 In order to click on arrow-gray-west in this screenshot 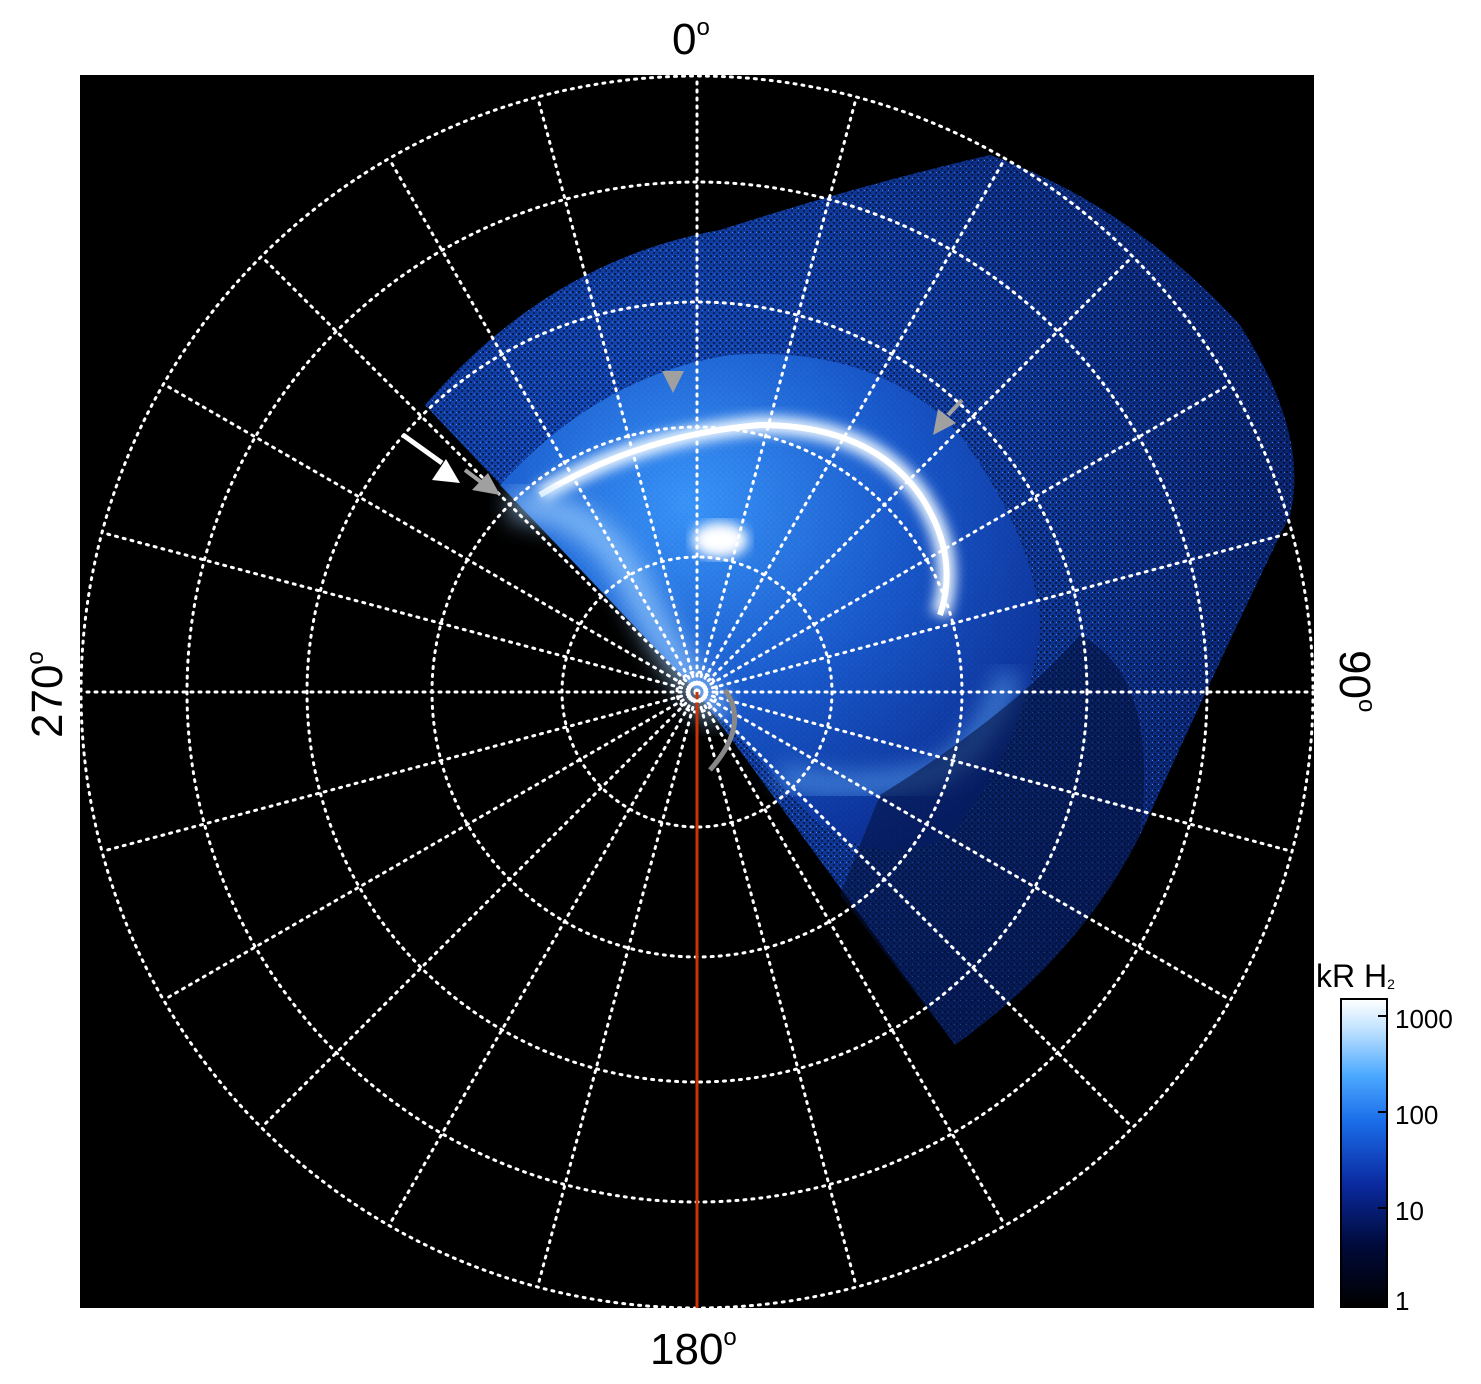, I will do `click(481, 481)`.